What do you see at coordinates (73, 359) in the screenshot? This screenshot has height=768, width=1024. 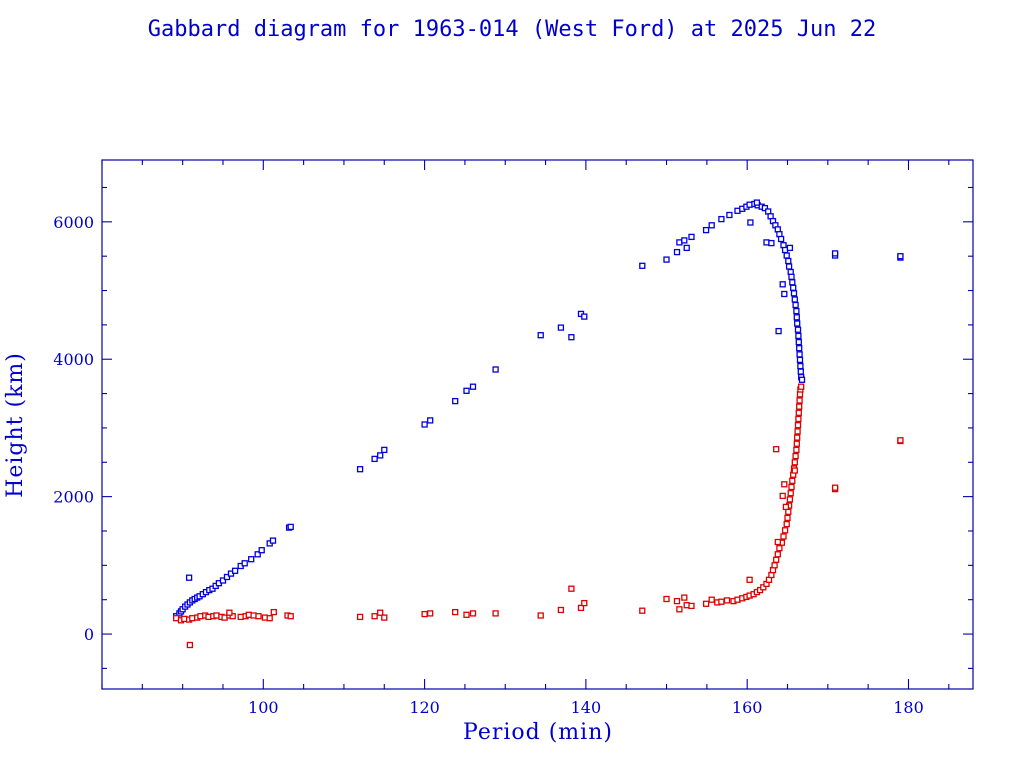 I see `y-tick-label: 4000` at bounding box center [73, 359].